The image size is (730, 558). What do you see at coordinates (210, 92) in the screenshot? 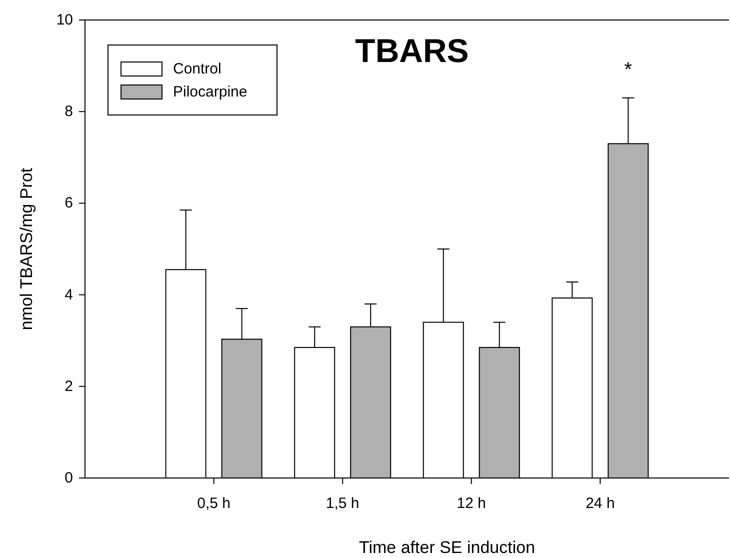
I see `legend-label: Pilocarpine` at bounding box center [210, 92].